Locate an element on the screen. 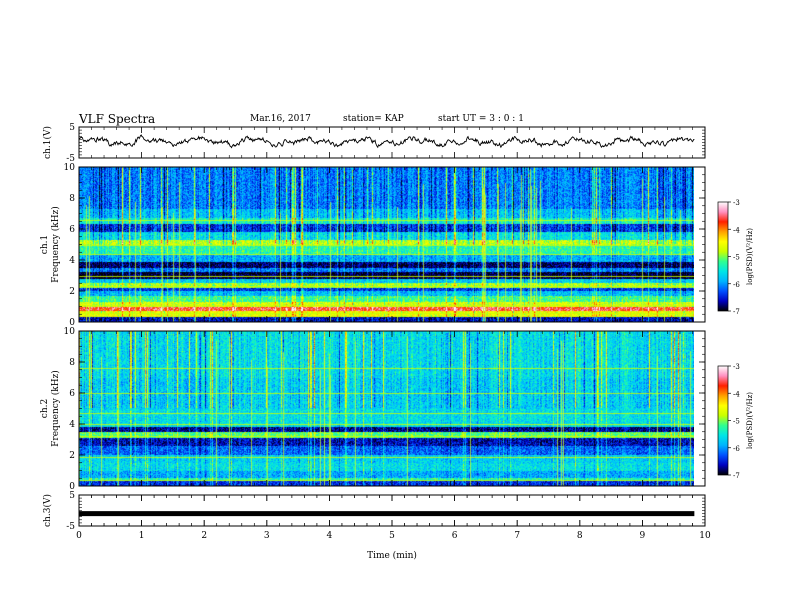  ch1-trace is located at coordinates (386, 141).